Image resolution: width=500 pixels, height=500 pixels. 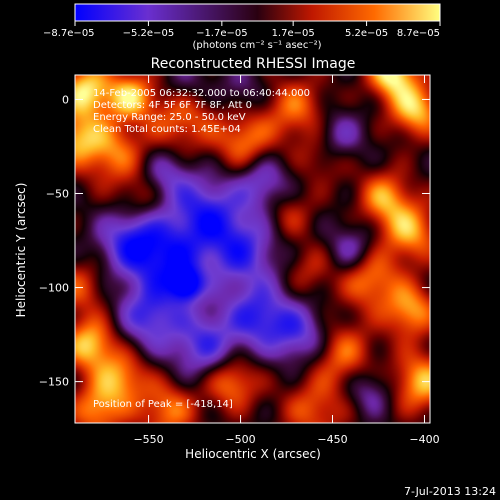 I want to click on colorbar-tick-label: 8.7e−05, so click(x=418, y=33).